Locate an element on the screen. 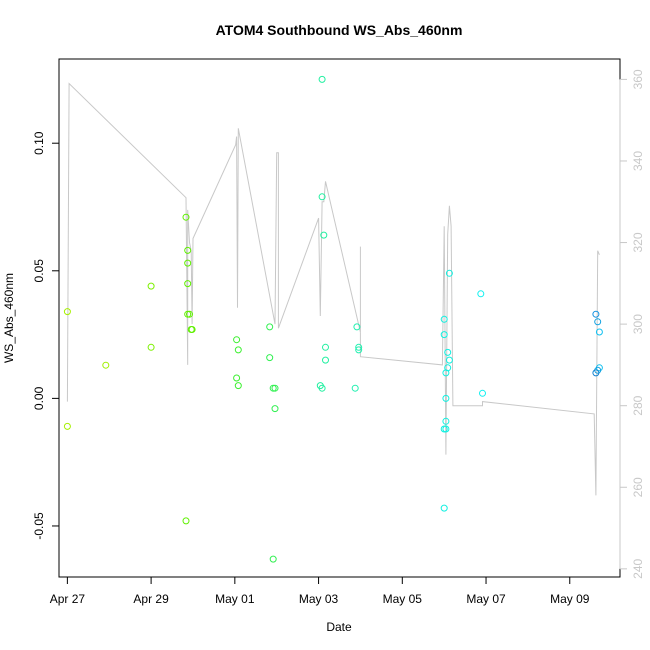 The width and height of the screenshot is (650, 650). x-tick-label: May 07 is located at coordinates (486, 599).